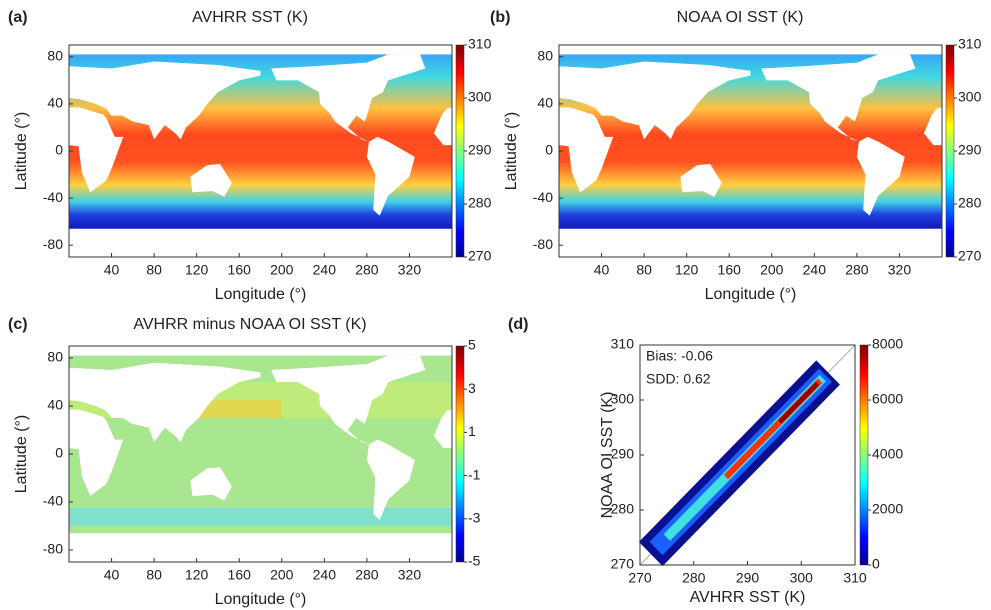 This screenshot has width=991, height=610. I want to click on colorbar-tick-label: 5, so click(472, 345).